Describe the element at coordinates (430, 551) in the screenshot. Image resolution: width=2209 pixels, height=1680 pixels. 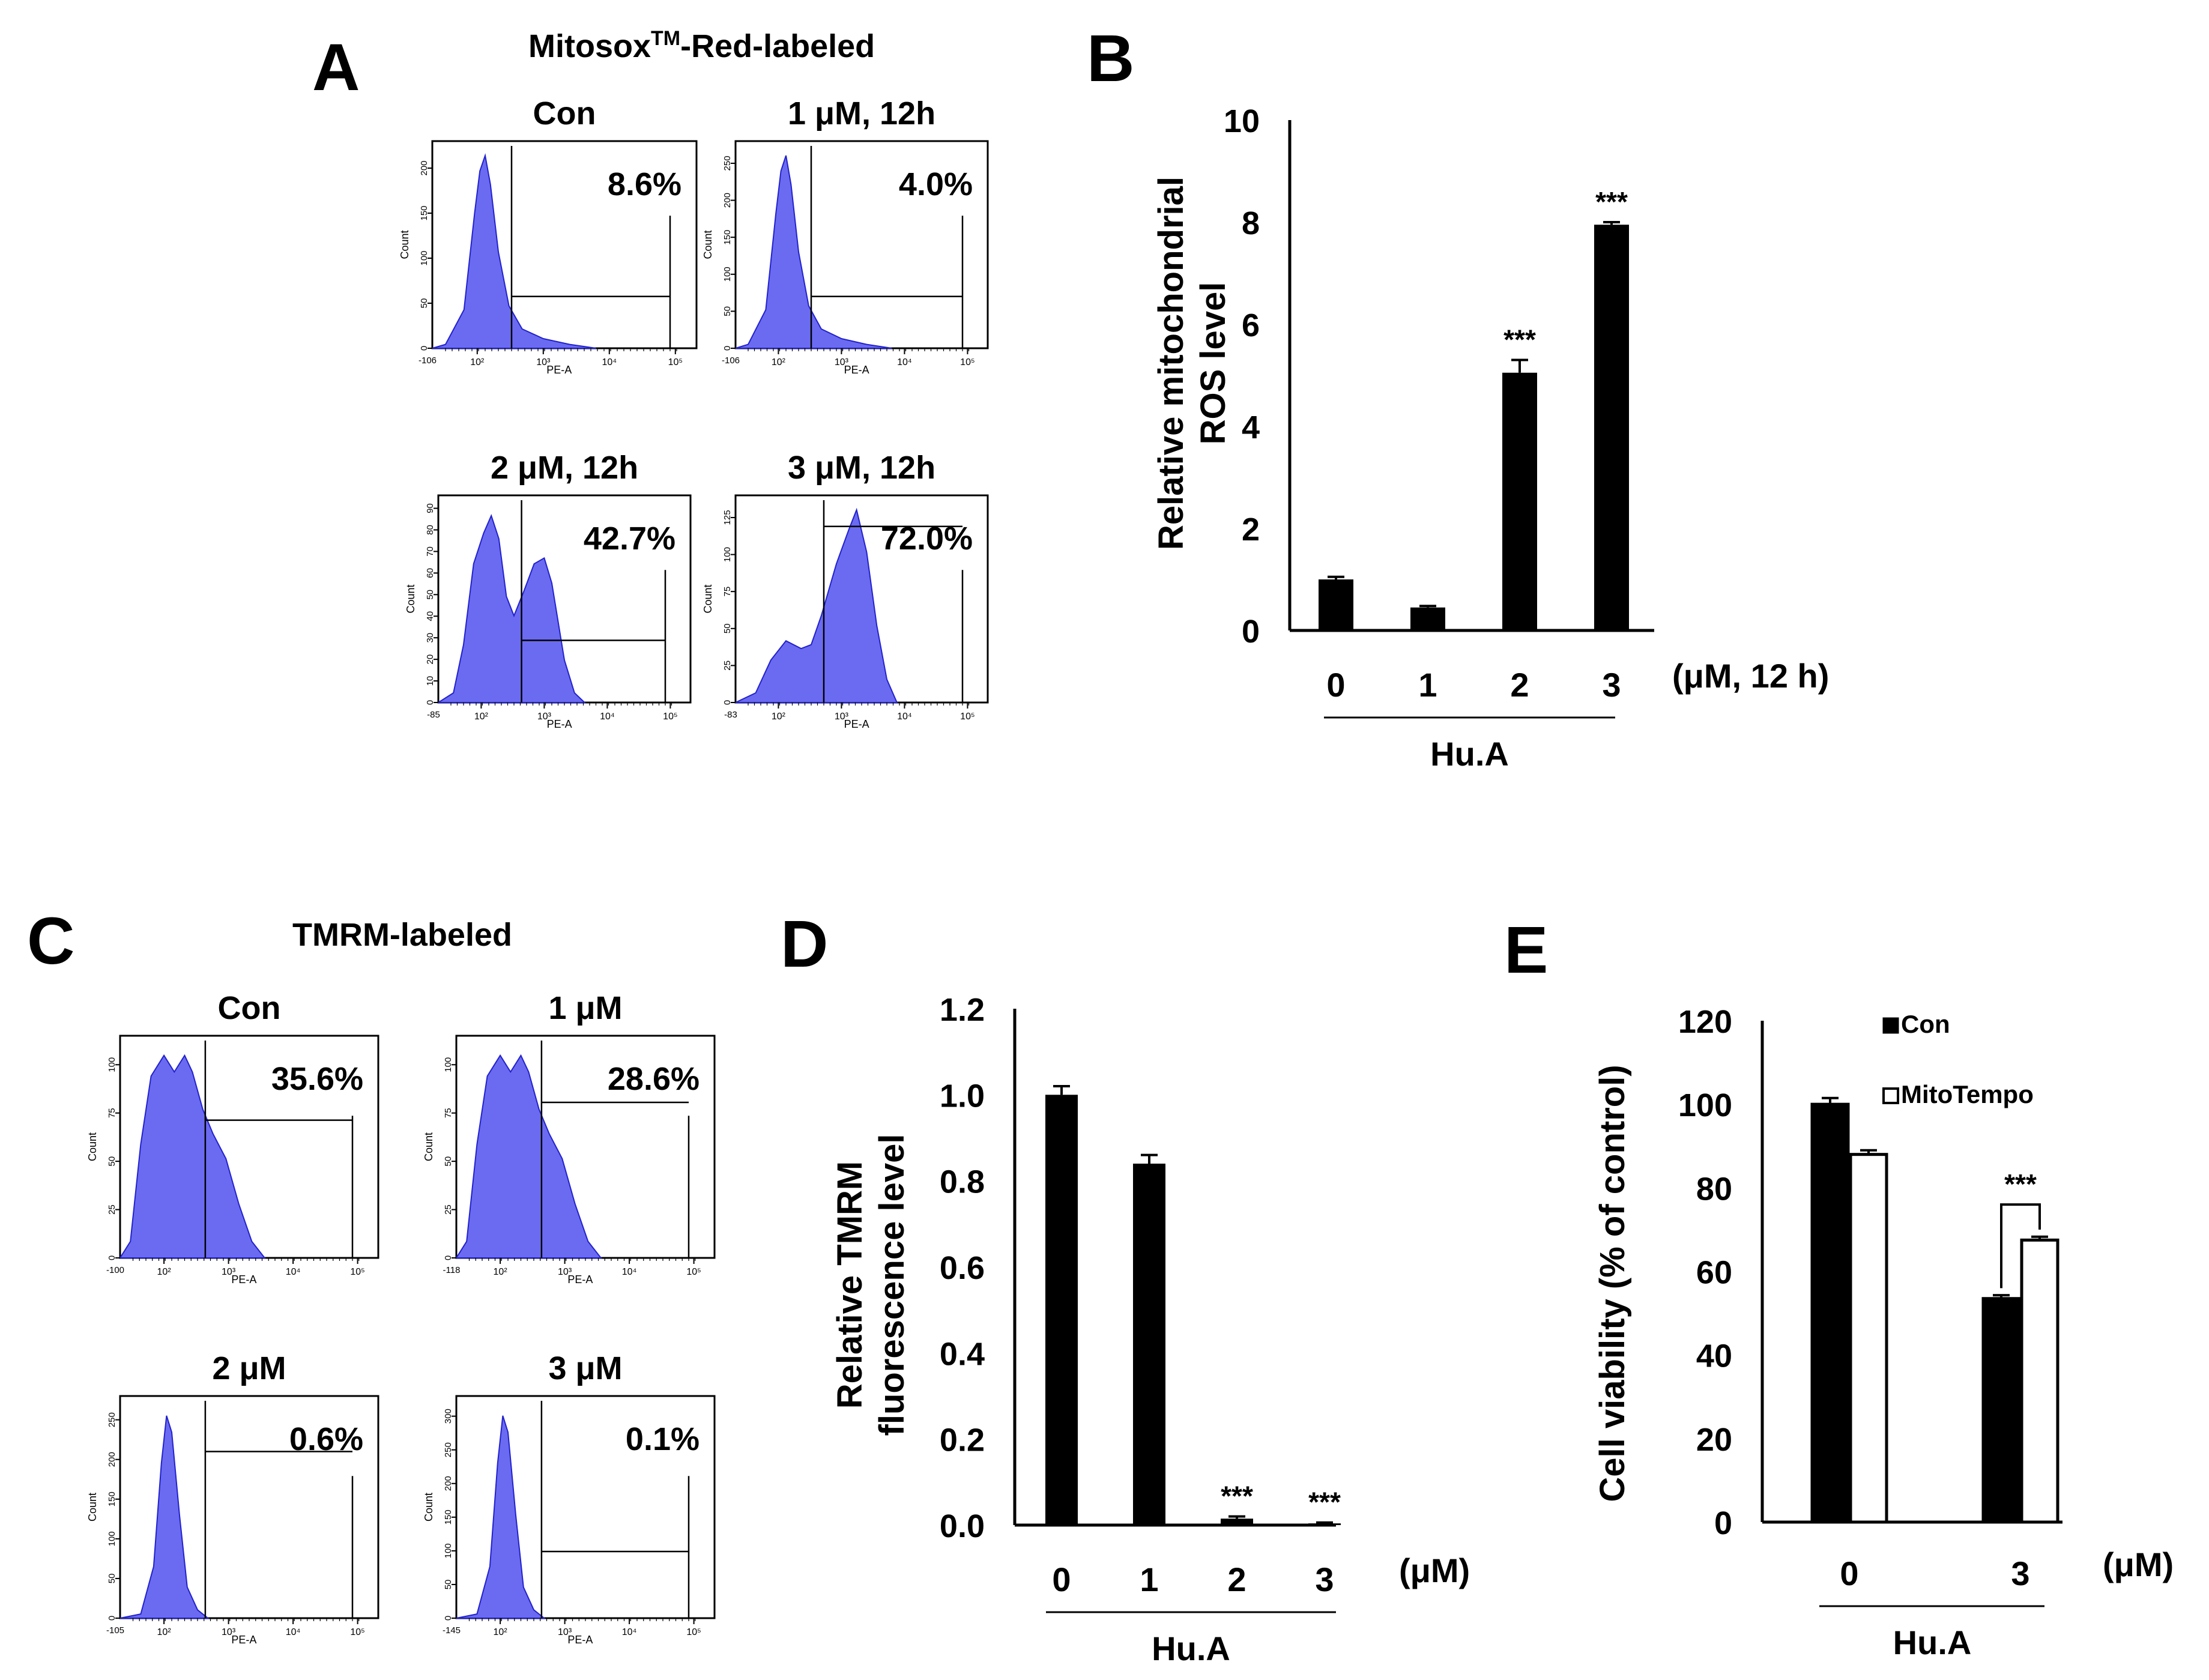
I see `y-tick-label: 70` at that location.